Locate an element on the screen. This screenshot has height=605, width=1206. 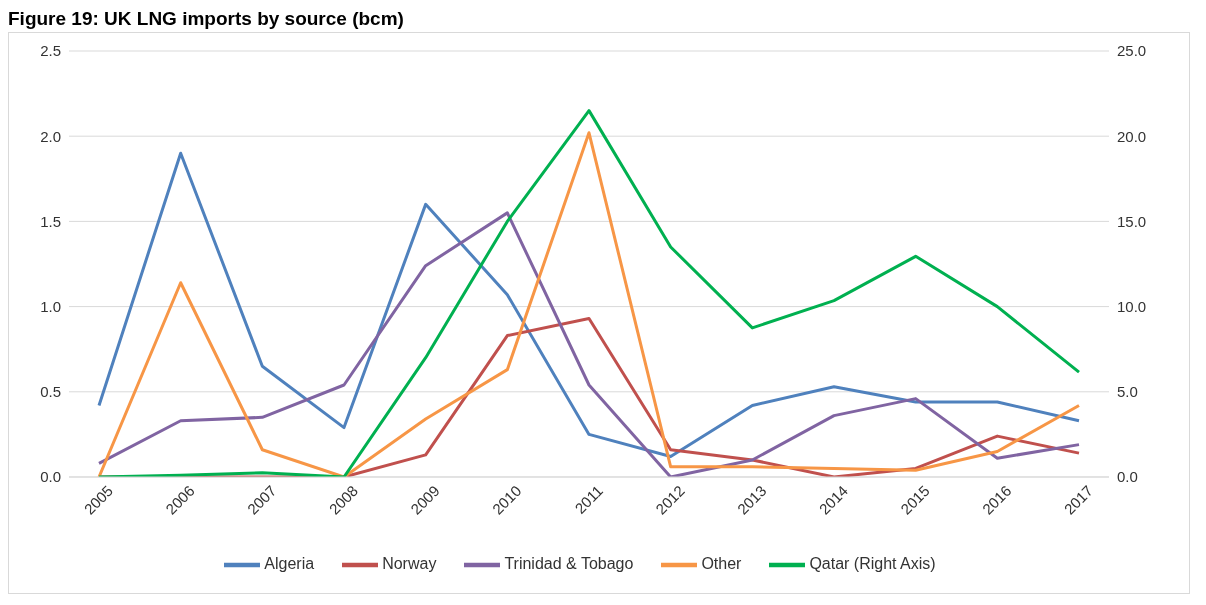
legend-label: Qatar (Right Axis) is located at coordinates (872, 564).